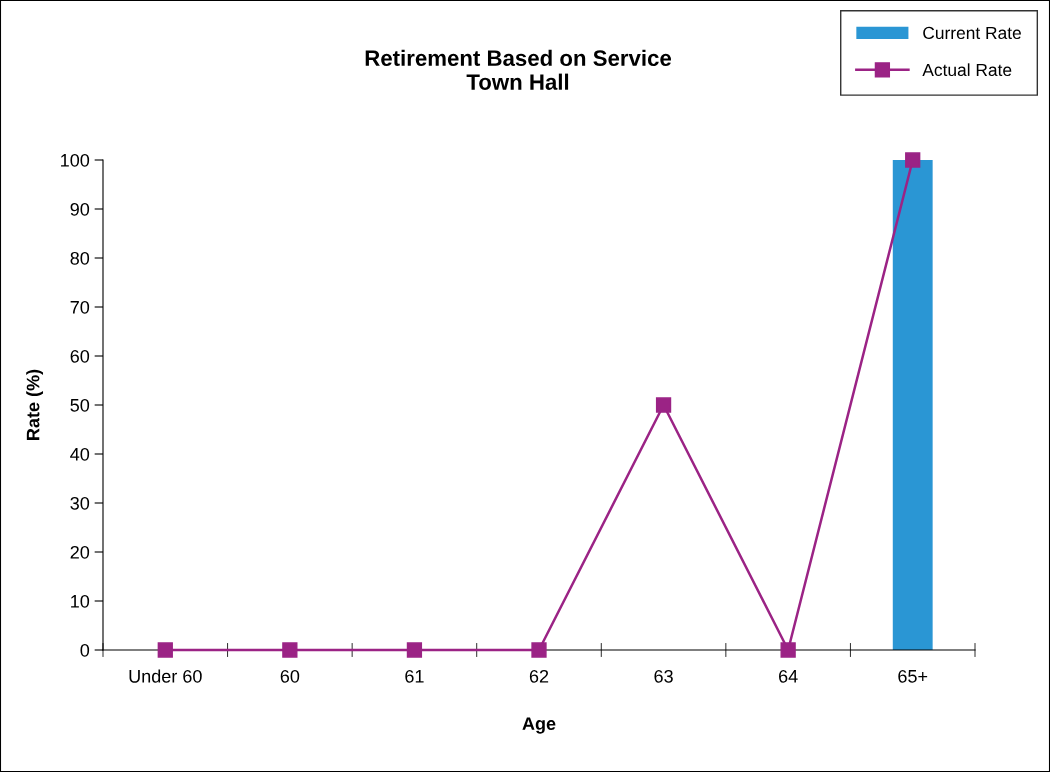 This screenshot has width=1050, height=772. Describe the element at coordinates (518, 69) in the screenshot. I see `chart-title: Retirement Based on Service Town Hall` at that location.